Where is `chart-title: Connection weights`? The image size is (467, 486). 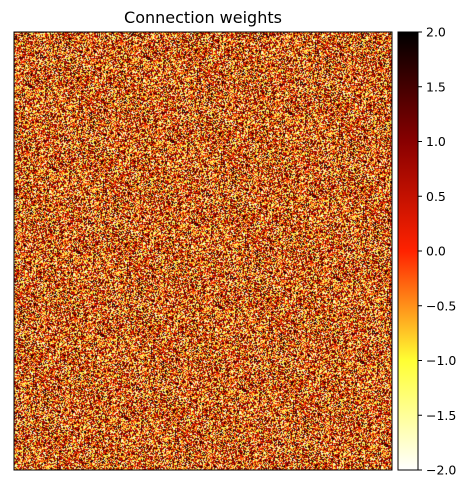
chart-title: Connection weights is located at coordinates (203, 17).